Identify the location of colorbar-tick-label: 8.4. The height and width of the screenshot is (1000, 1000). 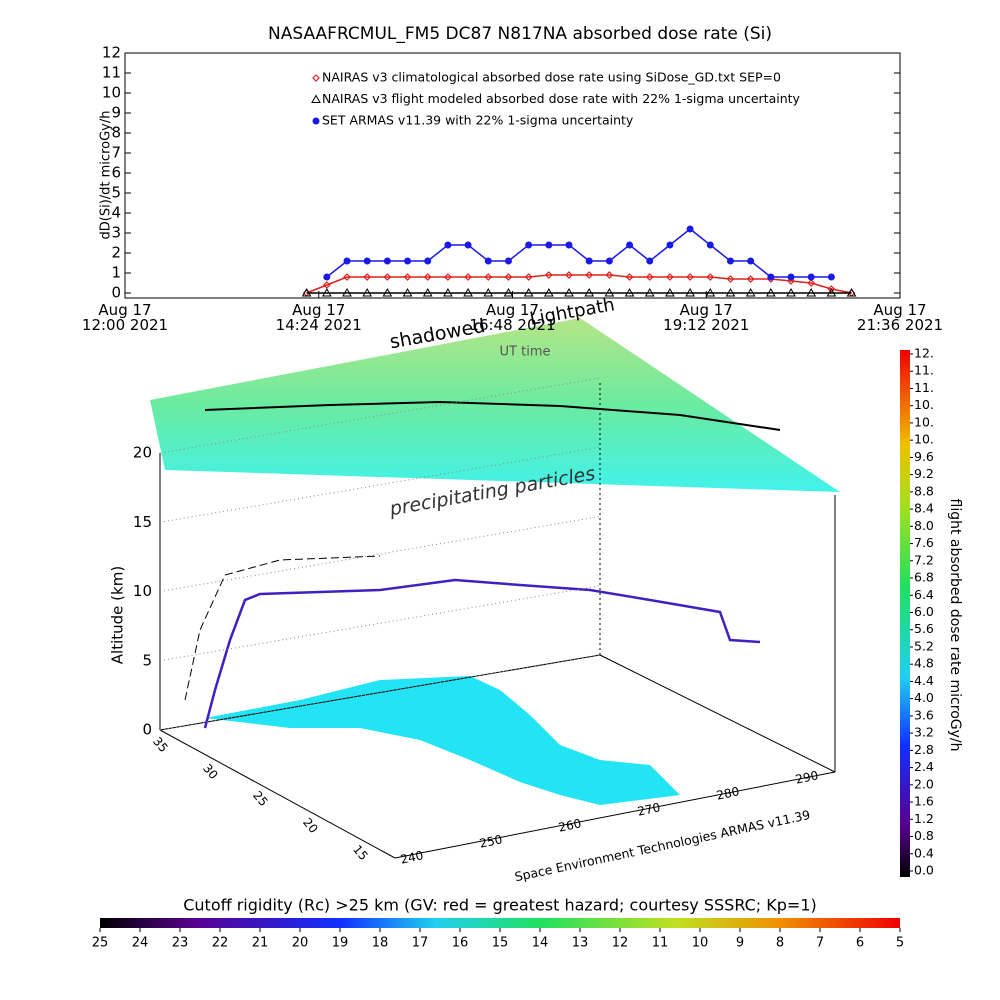
(924, 508).